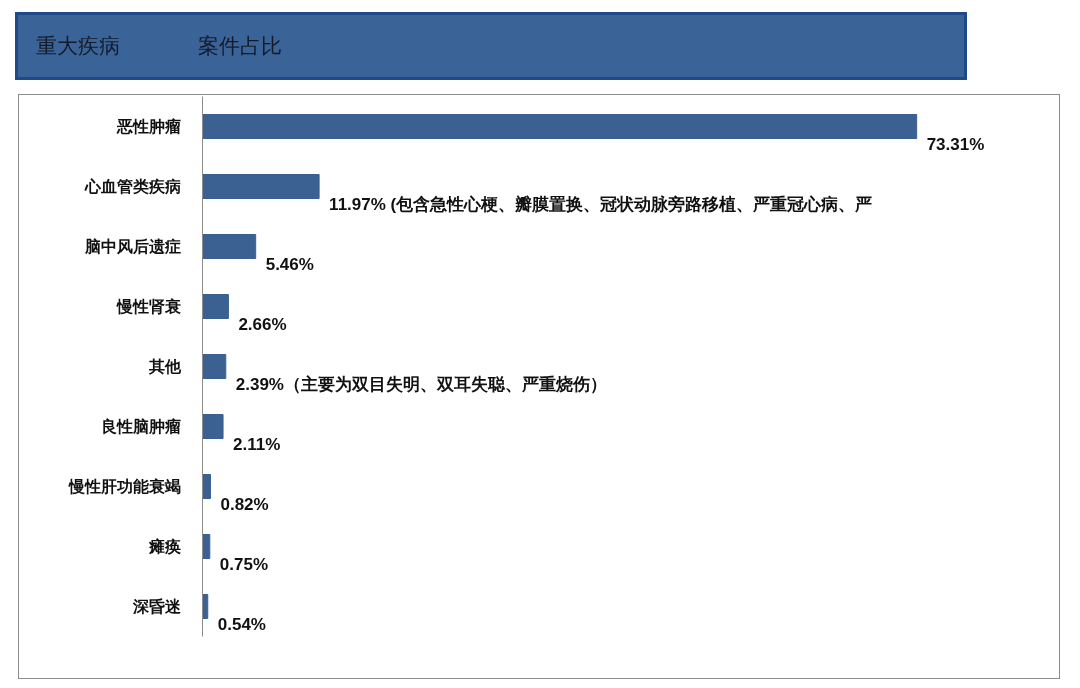 The height and width of the screenshot is (688, 1080). Describe the element at coordinates (289, 264) in the screenshot. I see `data-label: 5.46%` at that location.